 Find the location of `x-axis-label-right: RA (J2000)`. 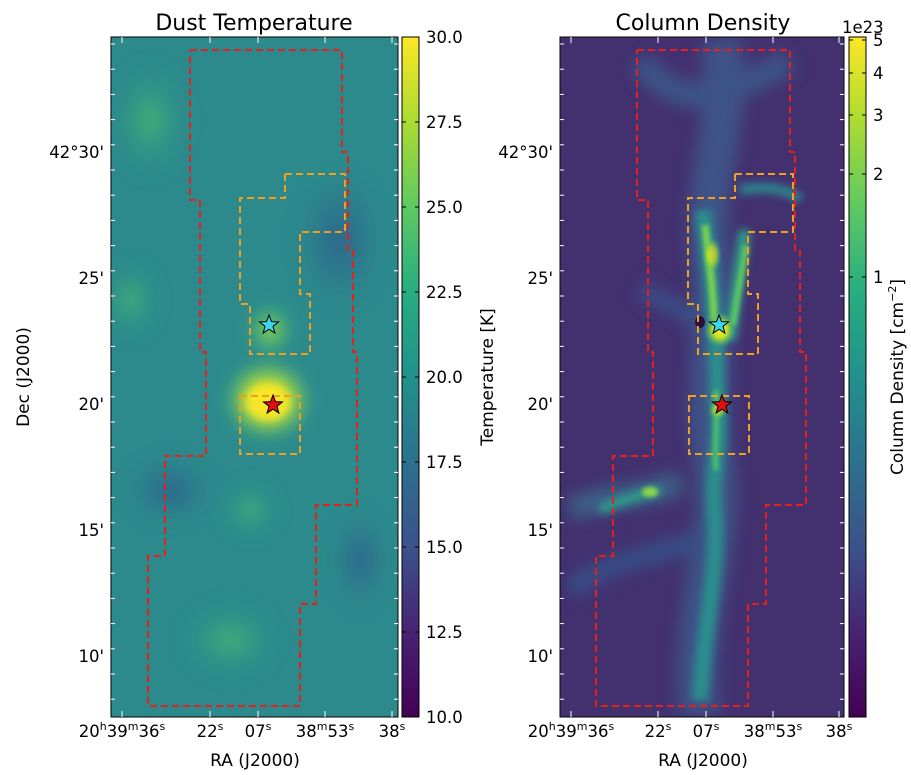

x-axis-label-right: RA (J2000) is located at coordinates (703, 761).